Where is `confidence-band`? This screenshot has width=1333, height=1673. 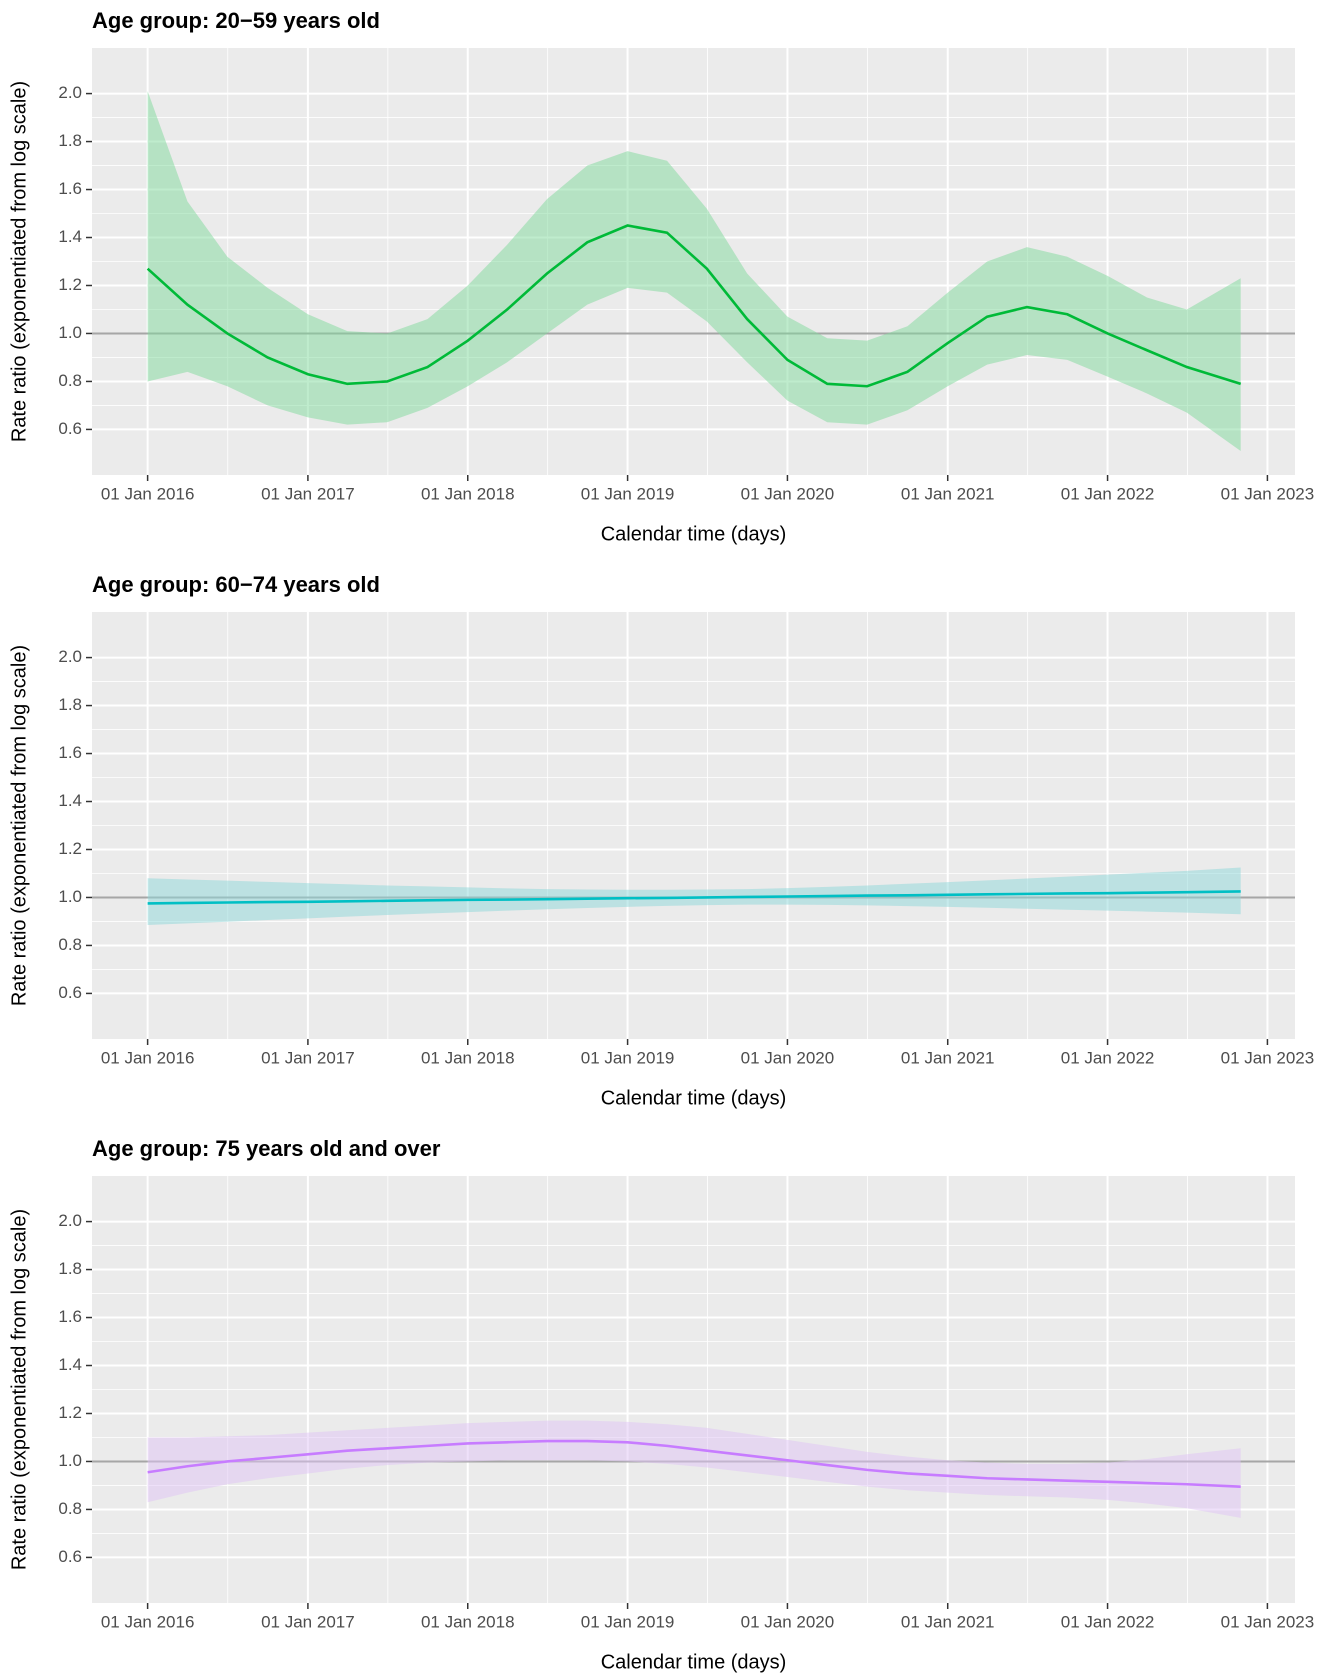
confidence-band is located at coordinates (694, 896).